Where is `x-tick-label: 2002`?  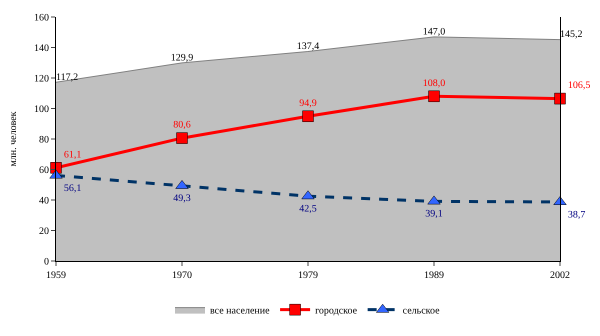 x-tick-label: 2002 is located at coordinates (560, 275).